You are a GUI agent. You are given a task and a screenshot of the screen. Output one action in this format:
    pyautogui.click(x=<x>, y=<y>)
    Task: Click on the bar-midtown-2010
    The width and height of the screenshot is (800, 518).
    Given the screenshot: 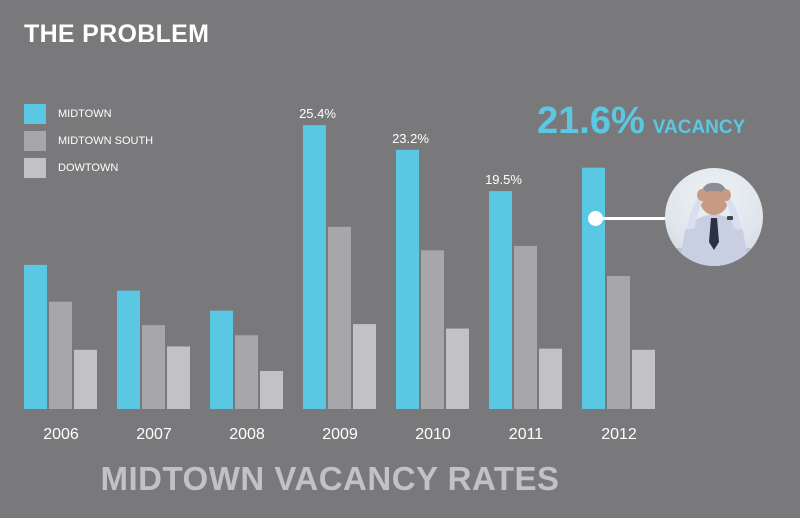 What is the action you would take?
    pyautogui.click(x=407, y=279)
    